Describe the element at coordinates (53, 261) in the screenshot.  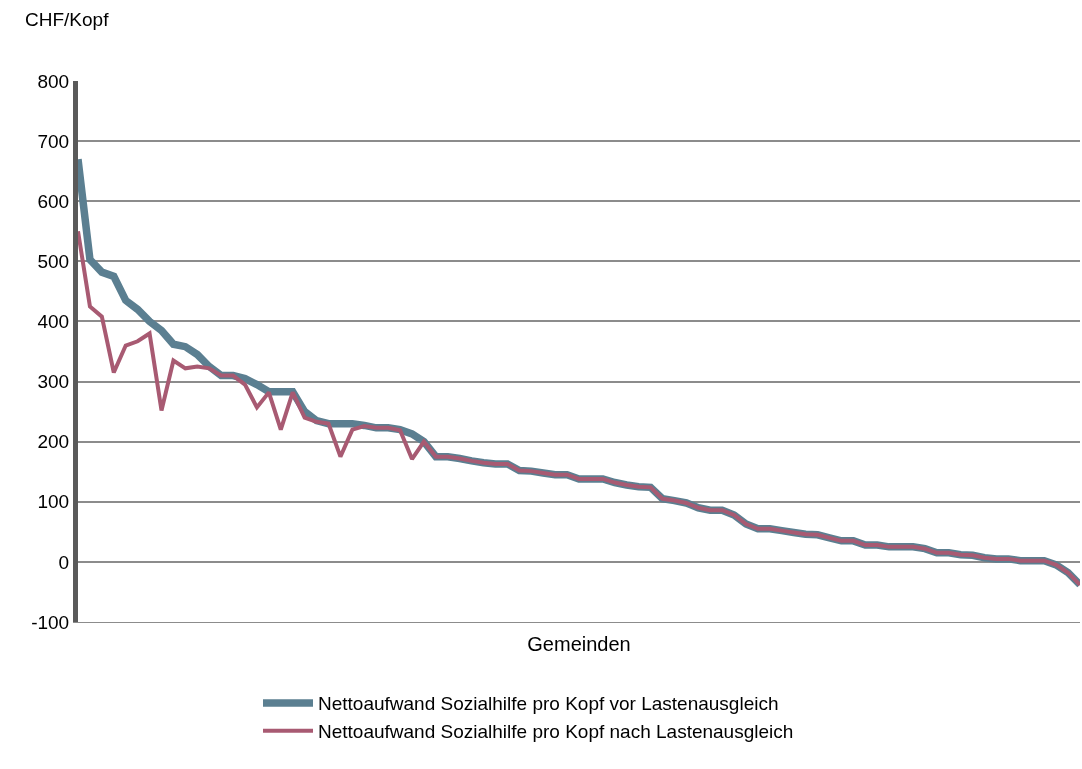
I see `y-tick-label: 500` at that location.